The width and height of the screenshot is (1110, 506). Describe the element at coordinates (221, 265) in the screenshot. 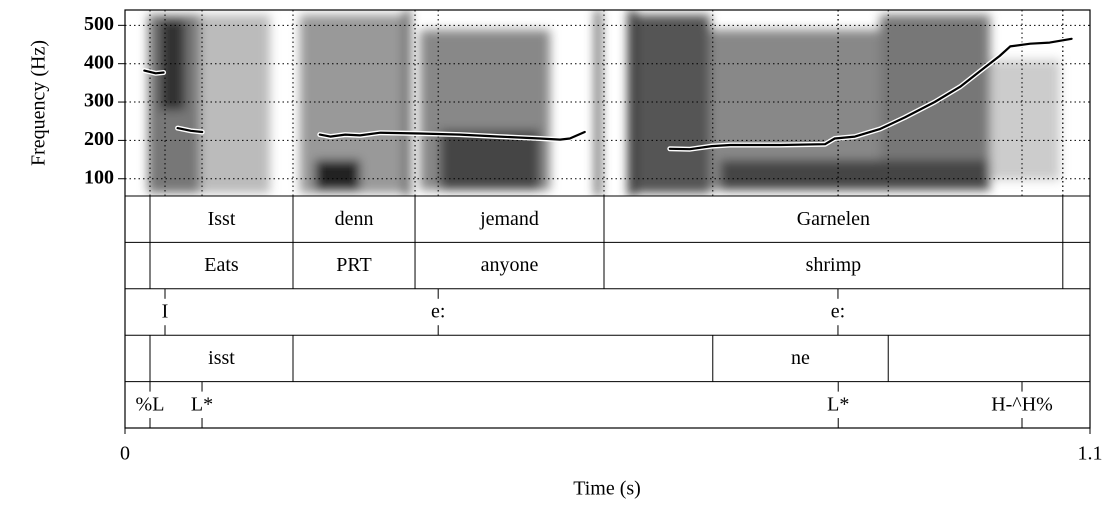

I see `interval-label: Eats` at that location.